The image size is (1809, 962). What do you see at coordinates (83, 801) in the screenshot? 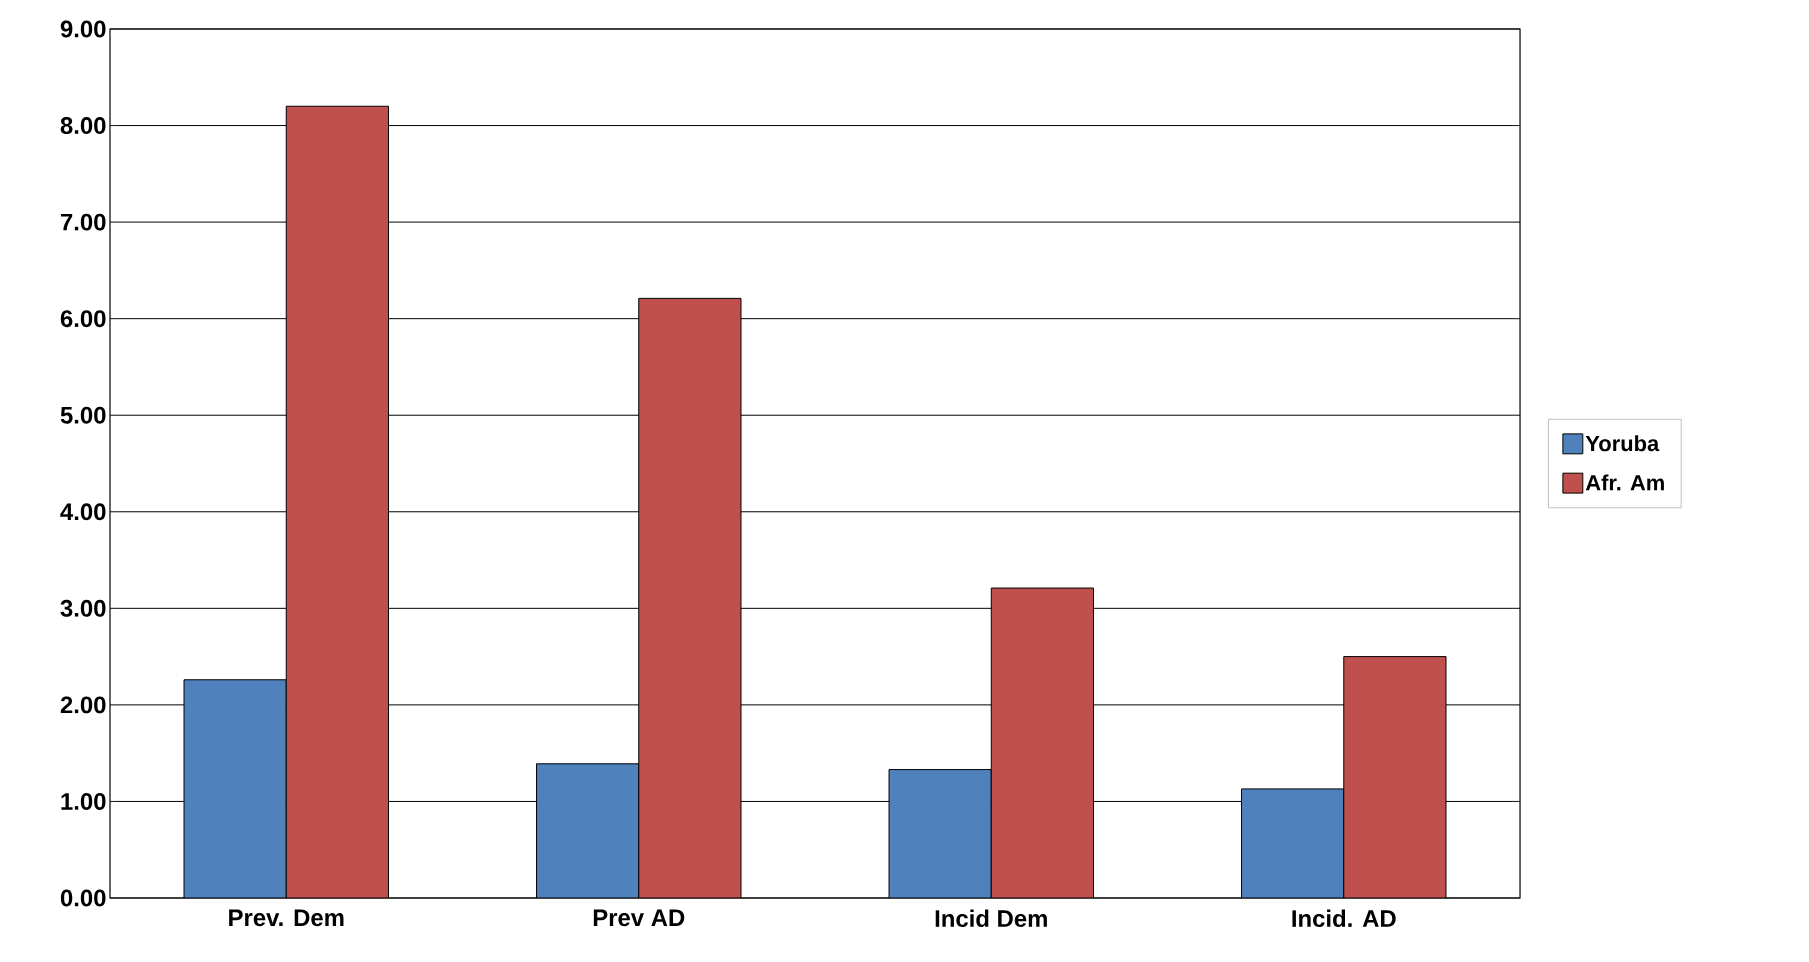
I see `y-tick-label: 1.00` at bounding box center [83, 801].